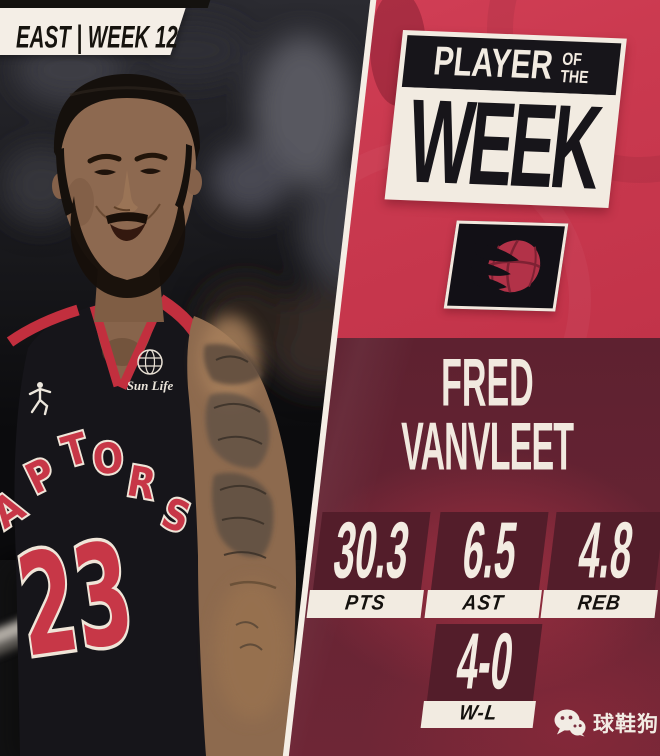  I want to click on record-tile: 4-0 W-L, so click(481, 672).